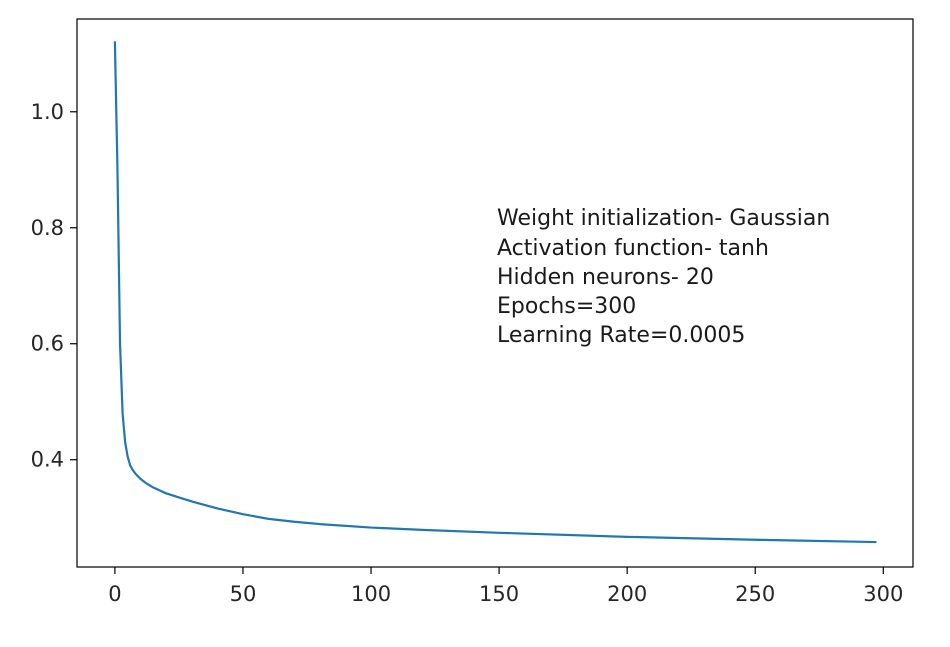 The width and height of the screenshot is (950, 647). I want to click on x-tick-label: 250, so click(755, 594).